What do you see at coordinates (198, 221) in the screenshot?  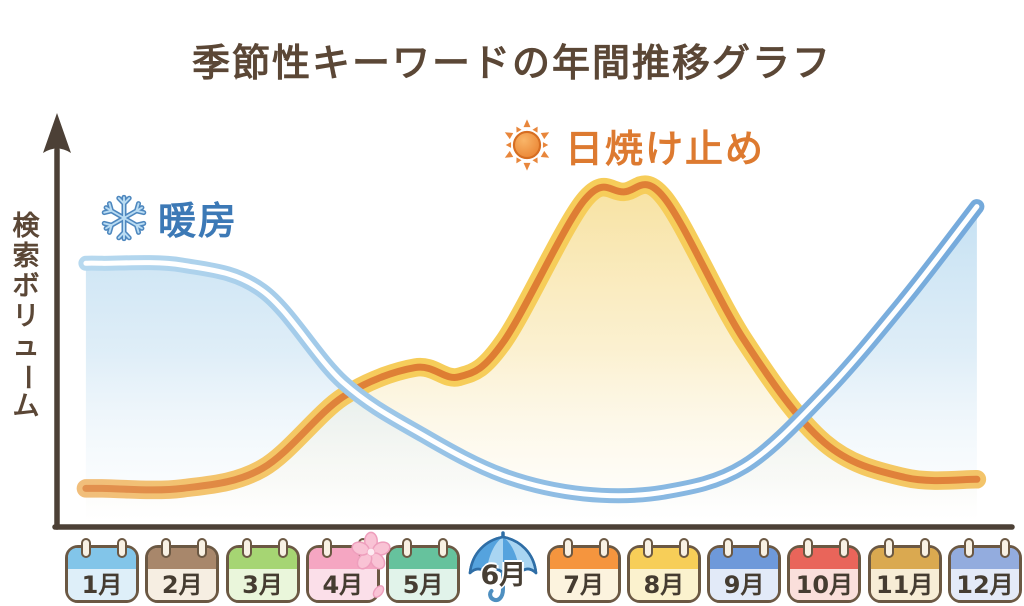 I see `legend-heating-label: 暖房` at bounding box center [198, 221].